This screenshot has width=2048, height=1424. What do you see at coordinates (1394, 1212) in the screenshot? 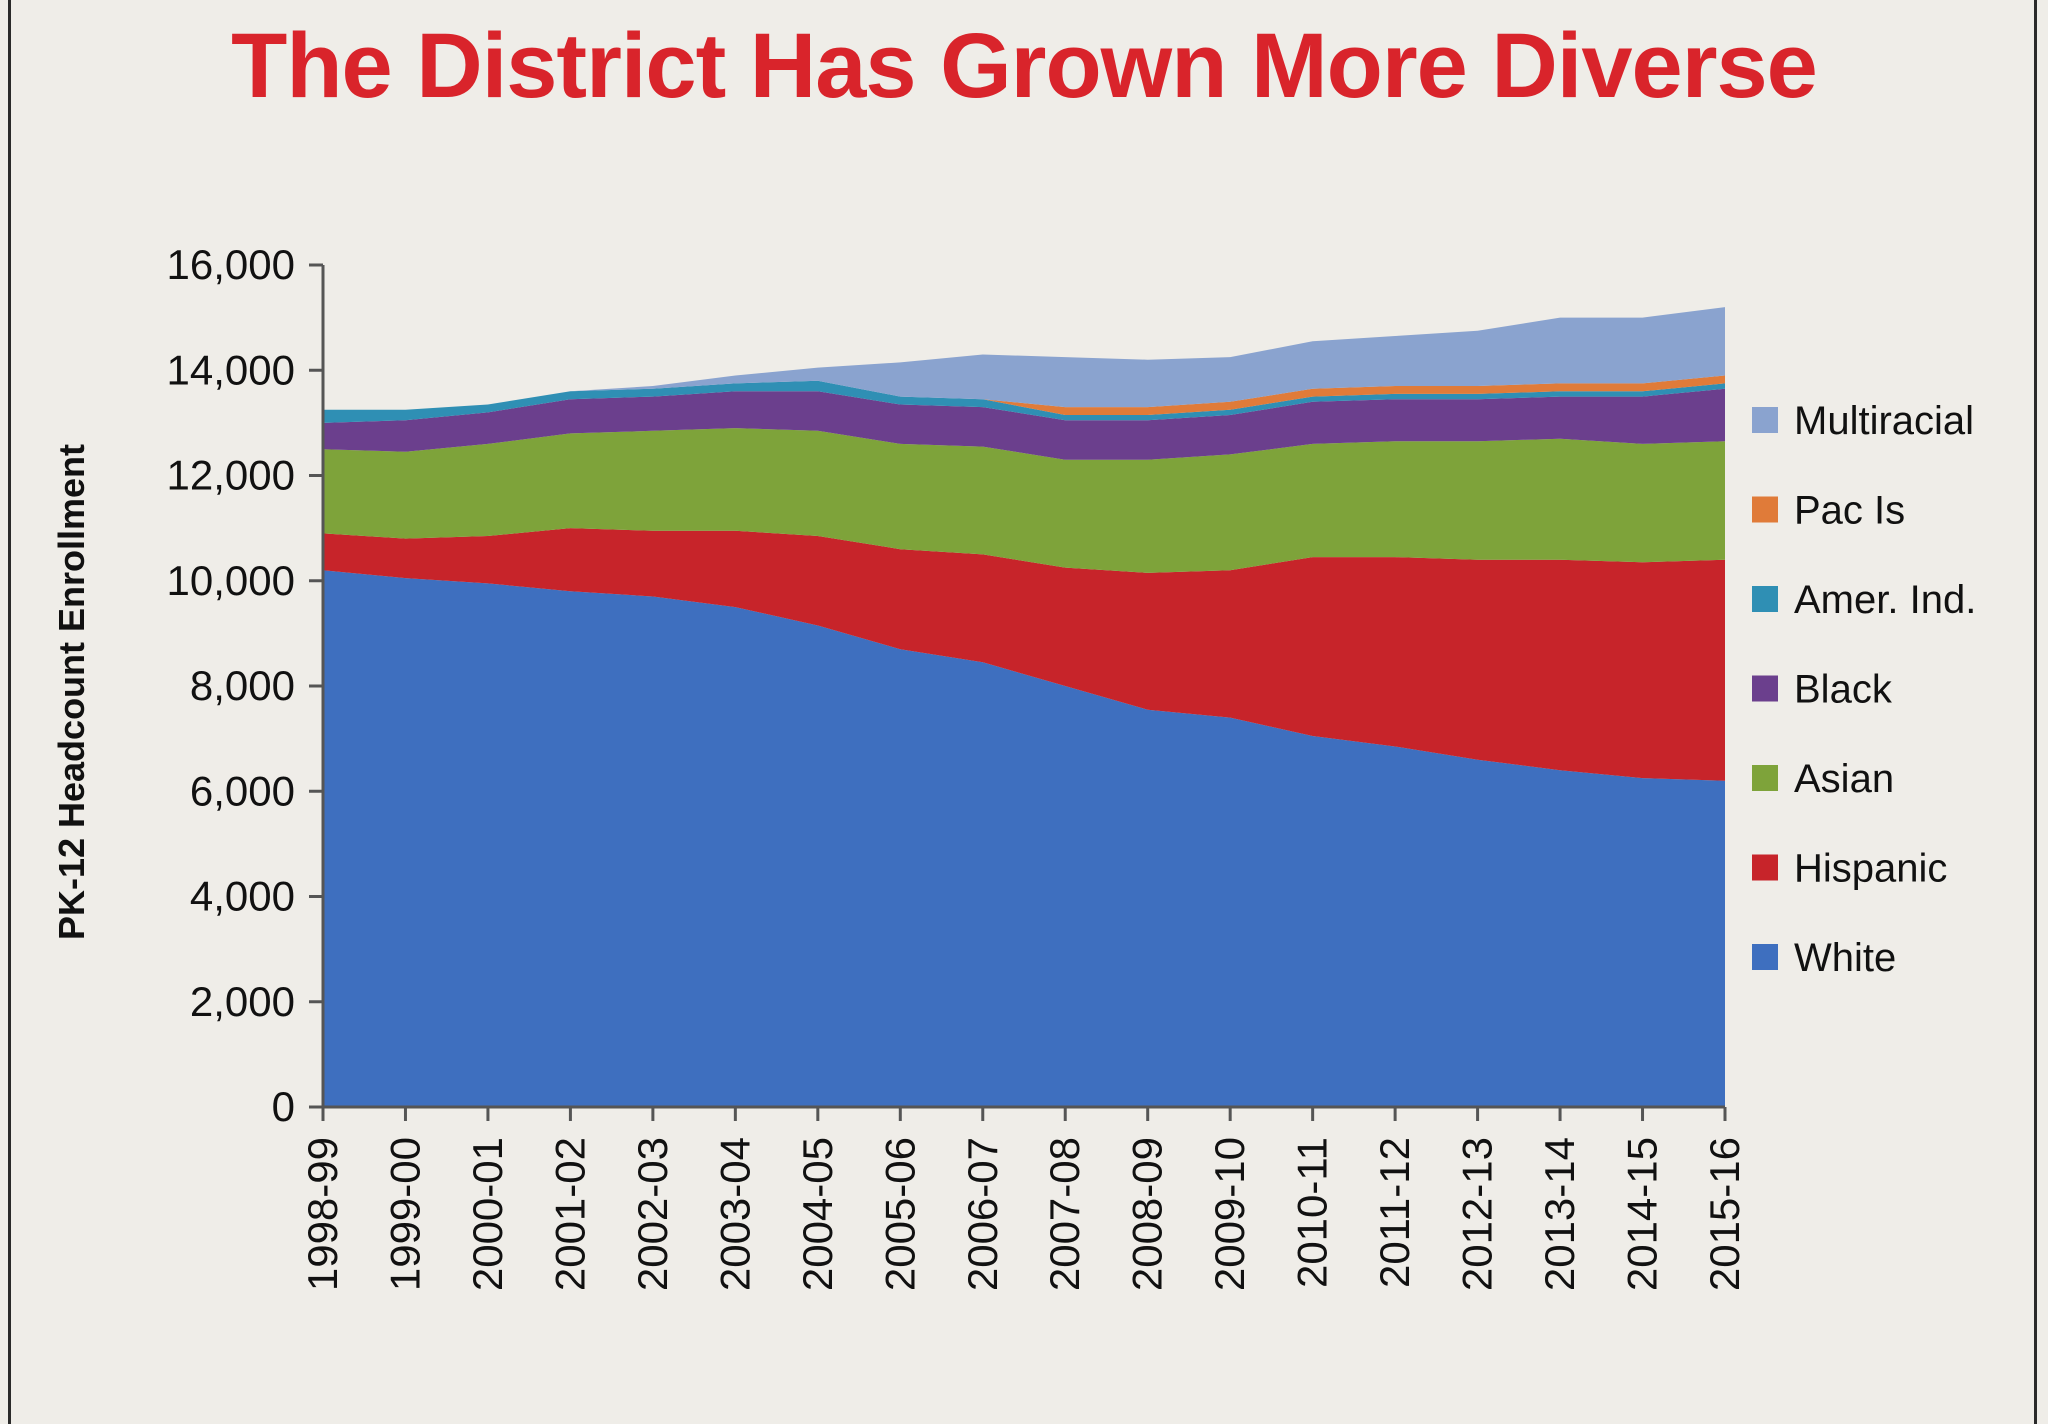
I see `x-tick-label: 2011-12` at bounding box center [1394, 1212].